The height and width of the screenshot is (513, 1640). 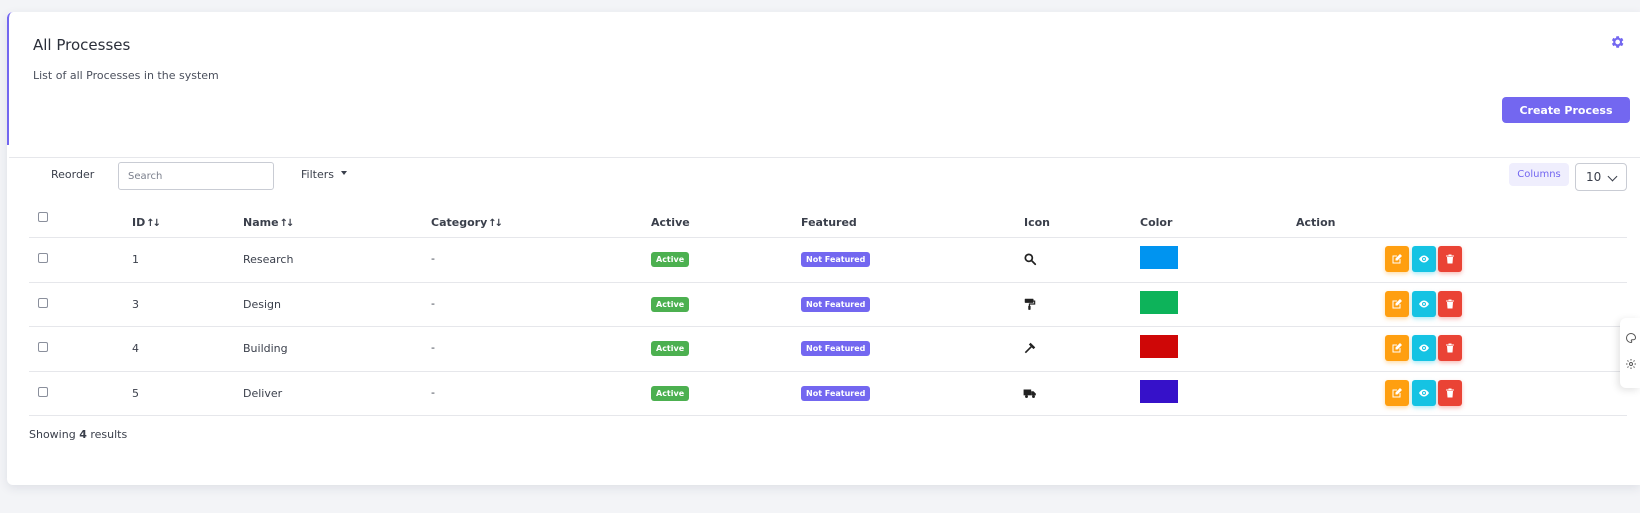 What do you see at coordinates (43, 217) in the screenshot?
I see `select-all-checkbox` at bounding box center [43, 217].